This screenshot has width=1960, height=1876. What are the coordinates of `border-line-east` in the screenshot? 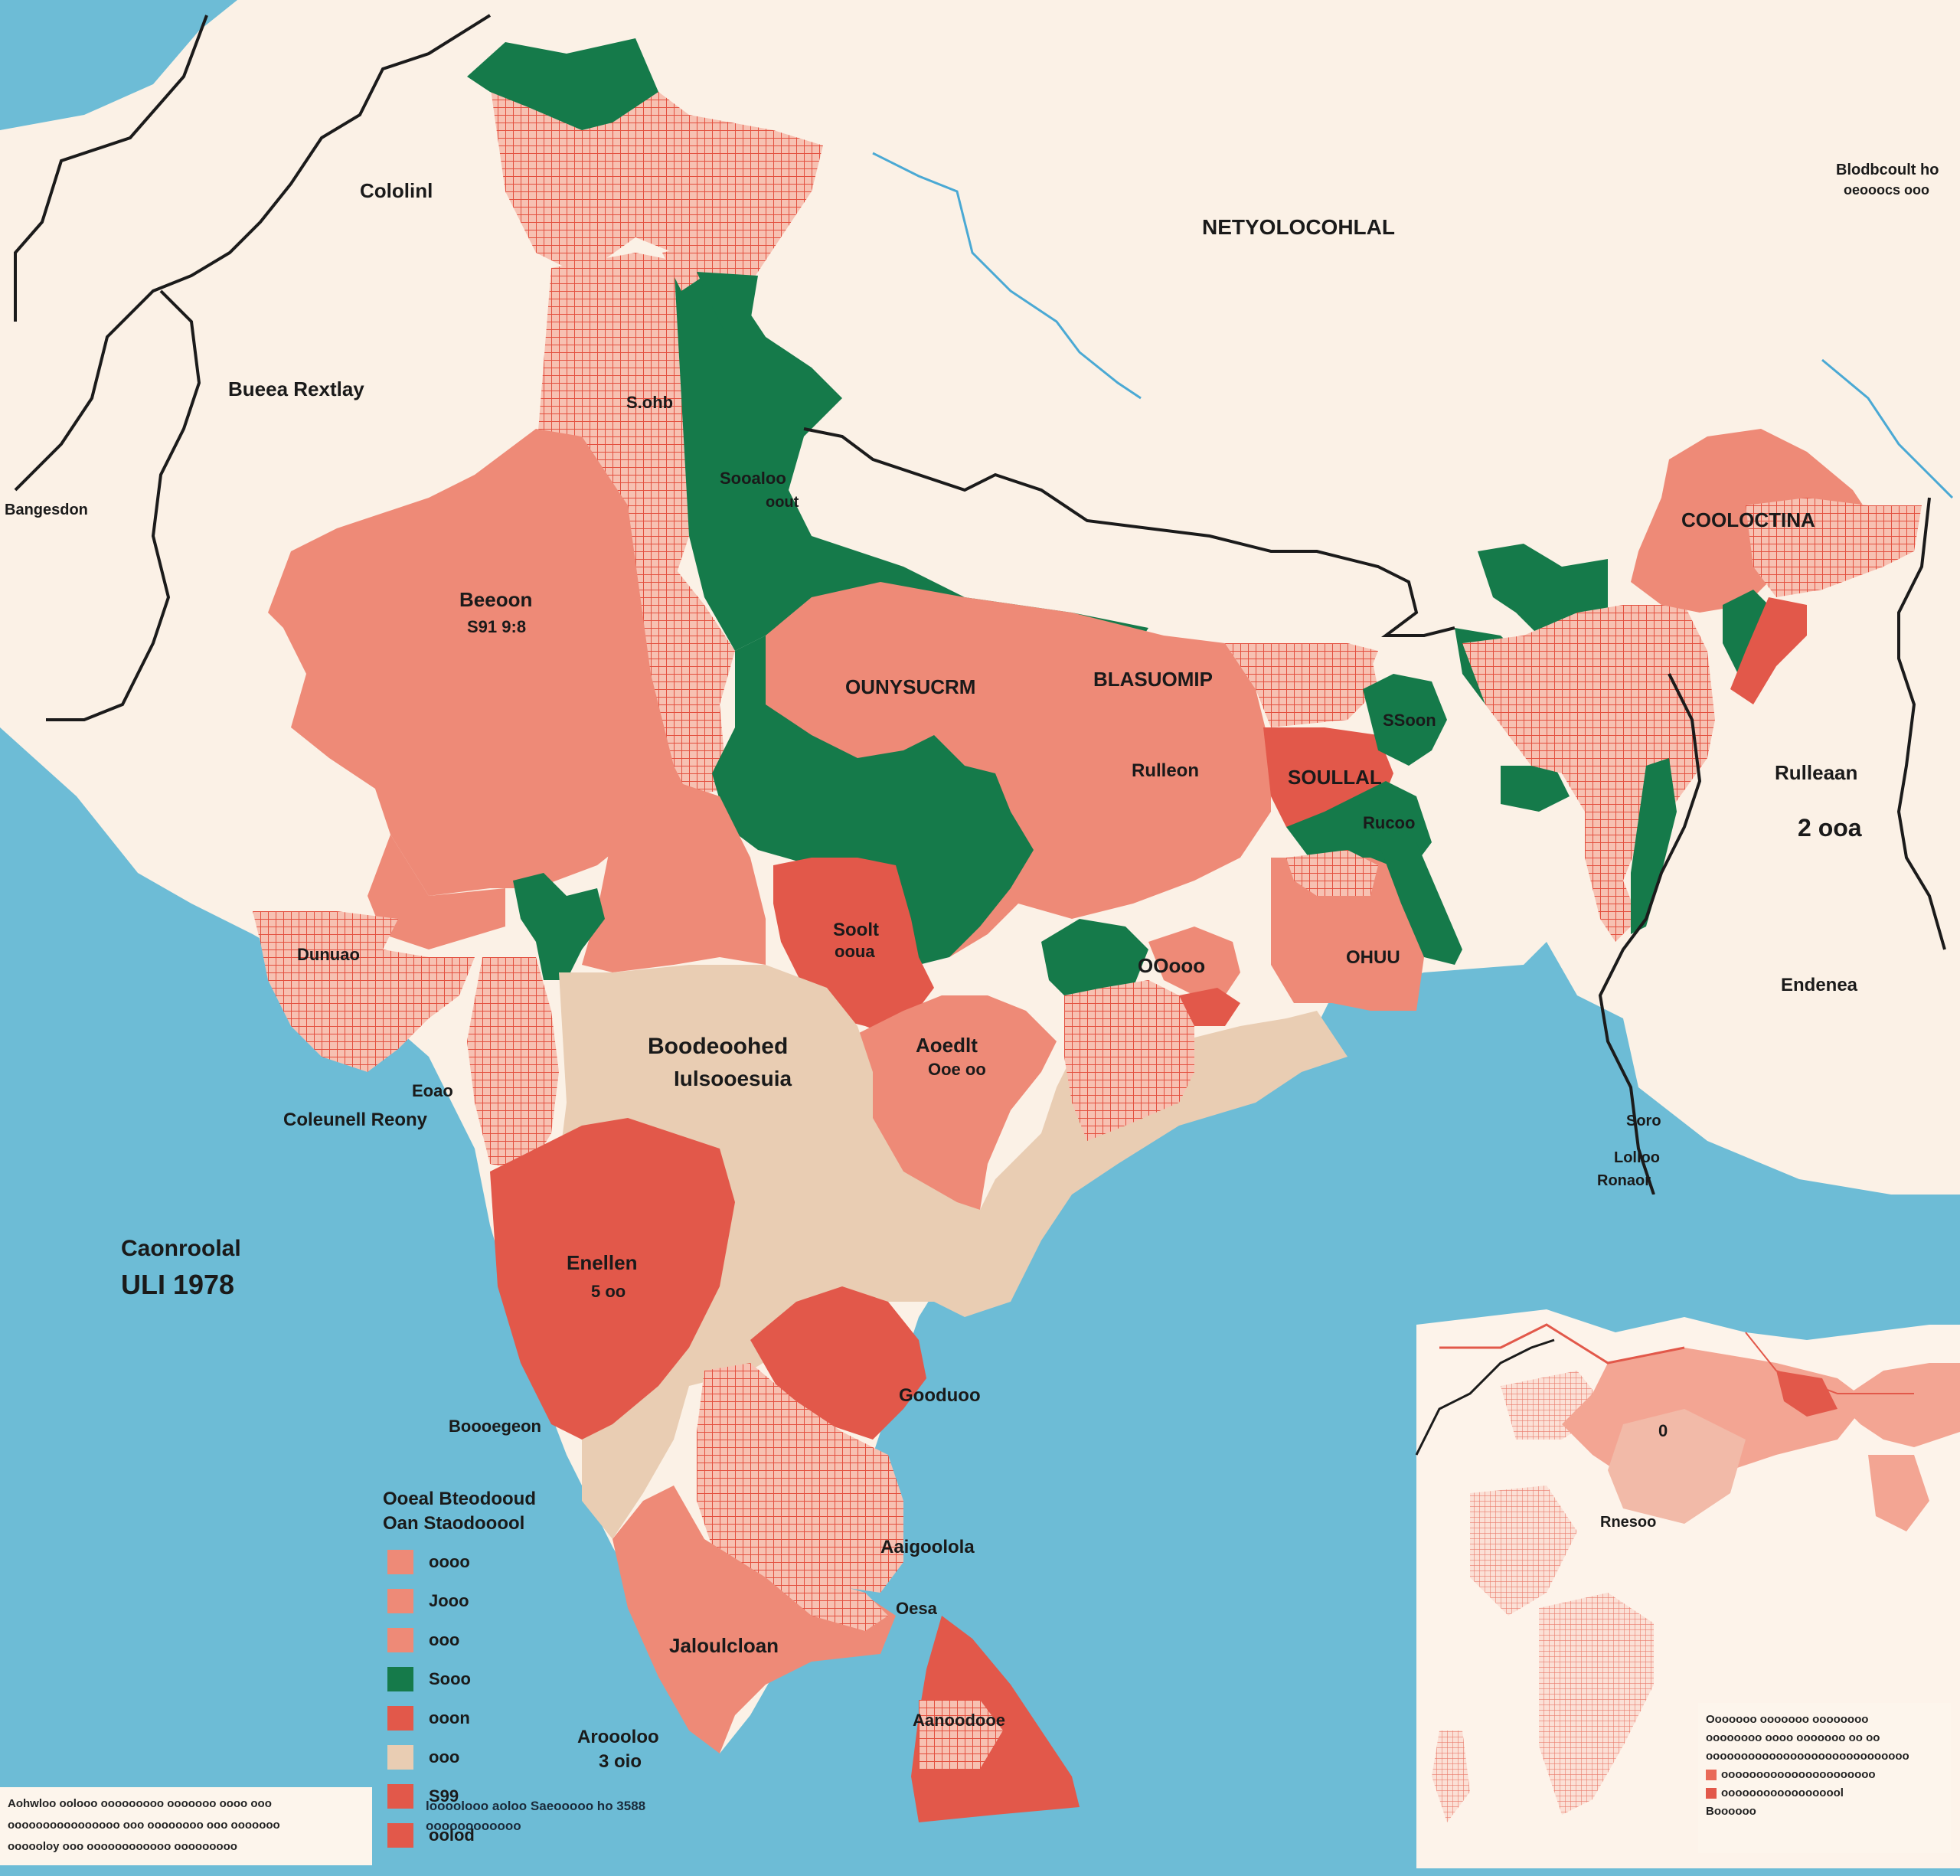 It's located at (1921, 723).